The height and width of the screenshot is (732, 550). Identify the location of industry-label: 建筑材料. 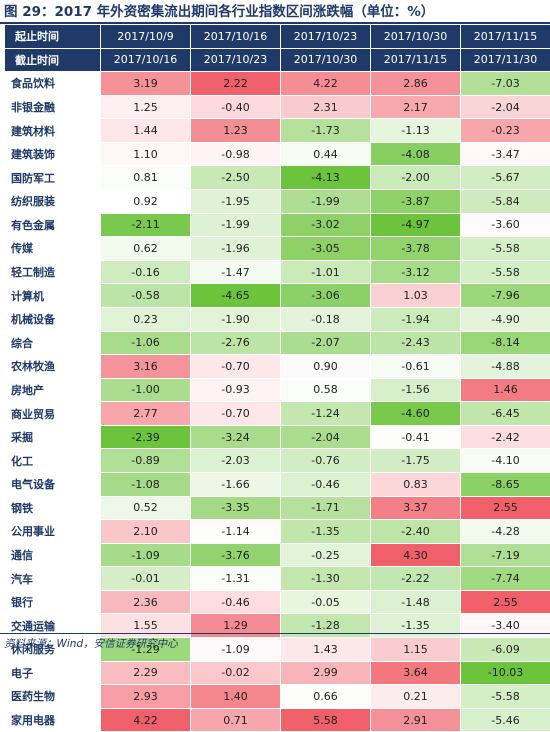
(53, 131).